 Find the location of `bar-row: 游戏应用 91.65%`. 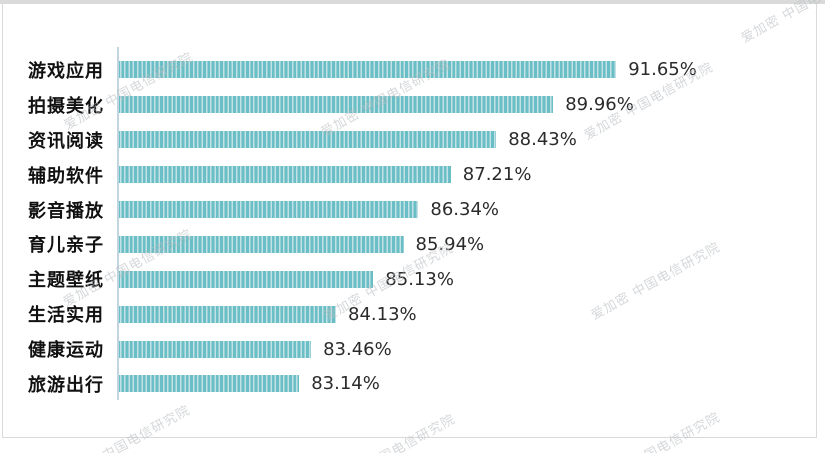

bar-row: 游戏应用 91.65% is located at coordinates (412, 70).